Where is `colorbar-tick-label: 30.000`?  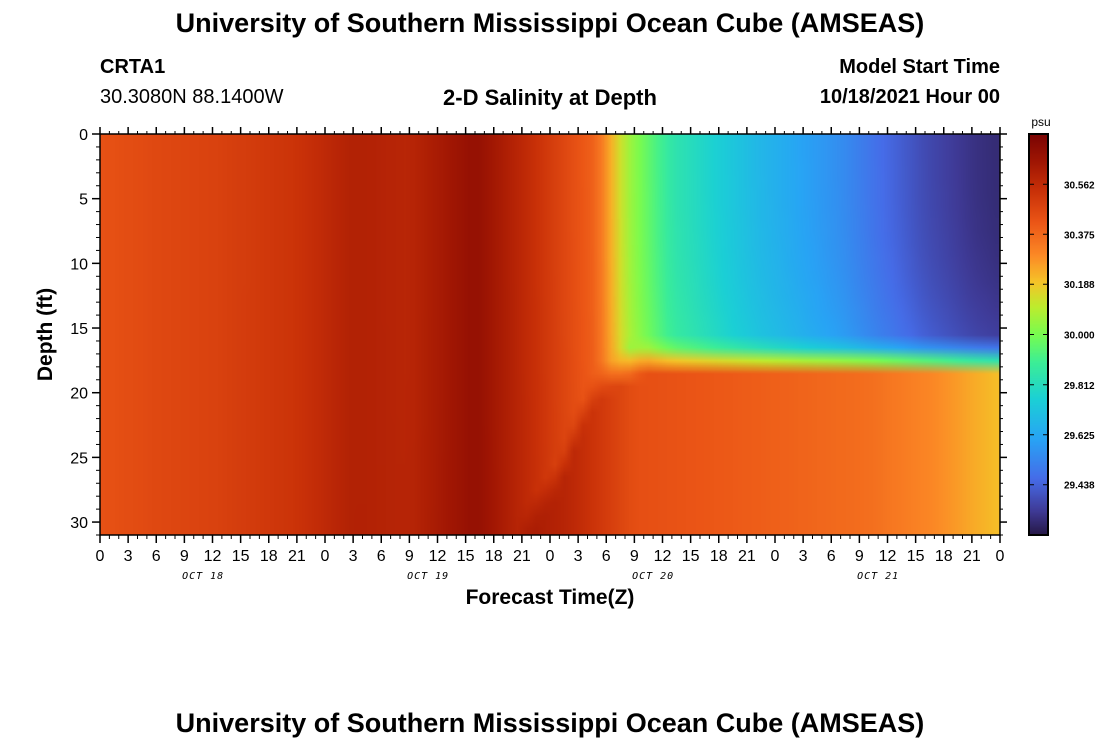
colorbar-tick-label: 30.000 is located at coordinates (1079, 336).